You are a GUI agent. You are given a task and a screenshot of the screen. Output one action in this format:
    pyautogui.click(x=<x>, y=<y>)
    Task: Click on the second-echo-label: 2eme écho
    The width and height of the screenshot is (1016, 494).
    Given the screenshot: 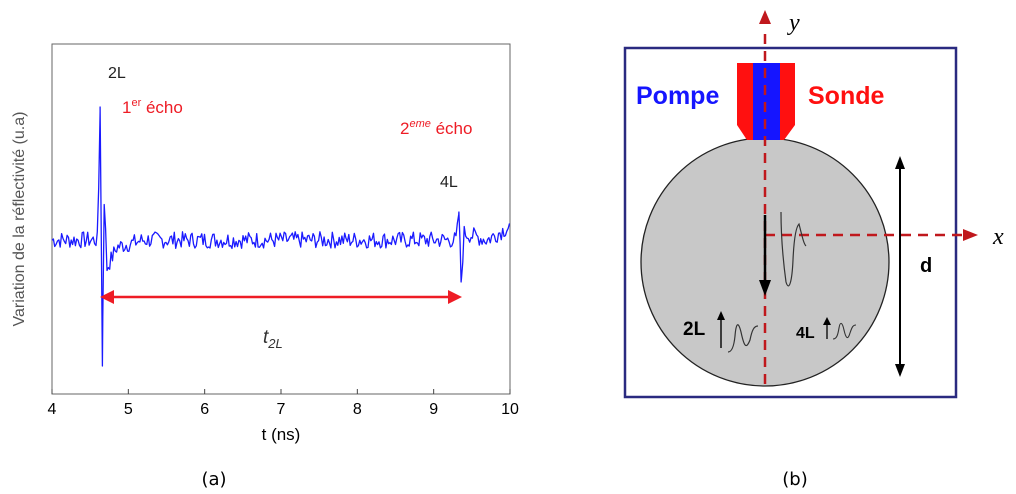 What is the action you would take?
    pyautogui.click(x=436, y=128)
    